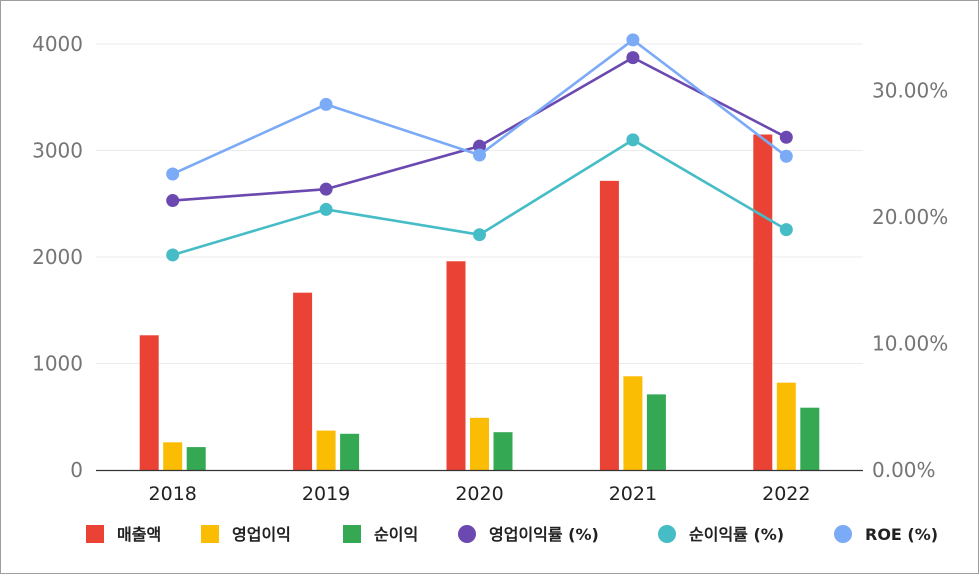 This screenshot has width=979, height=575. I want to click on left-axis: 0 1000 2000 3000 4000, so click(57, 257).